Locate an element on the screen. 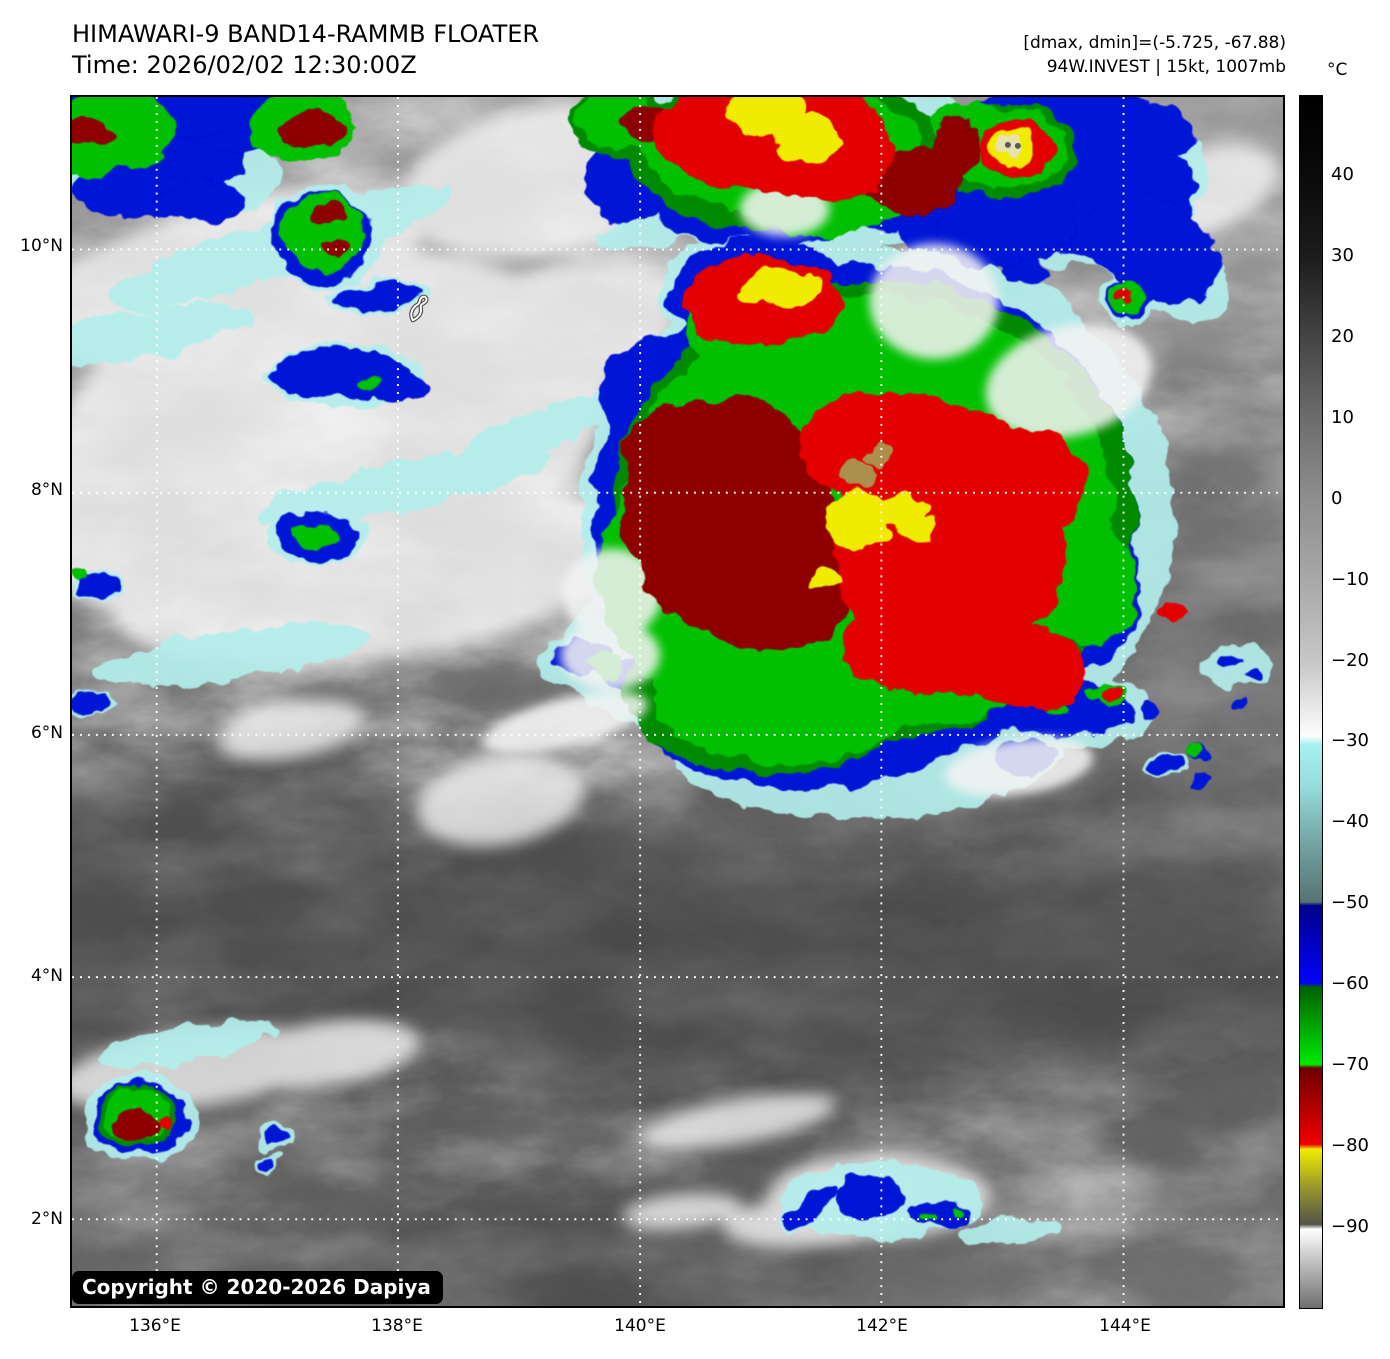  lon-tick-label: 136°E is located at coordinates (155, 1326).